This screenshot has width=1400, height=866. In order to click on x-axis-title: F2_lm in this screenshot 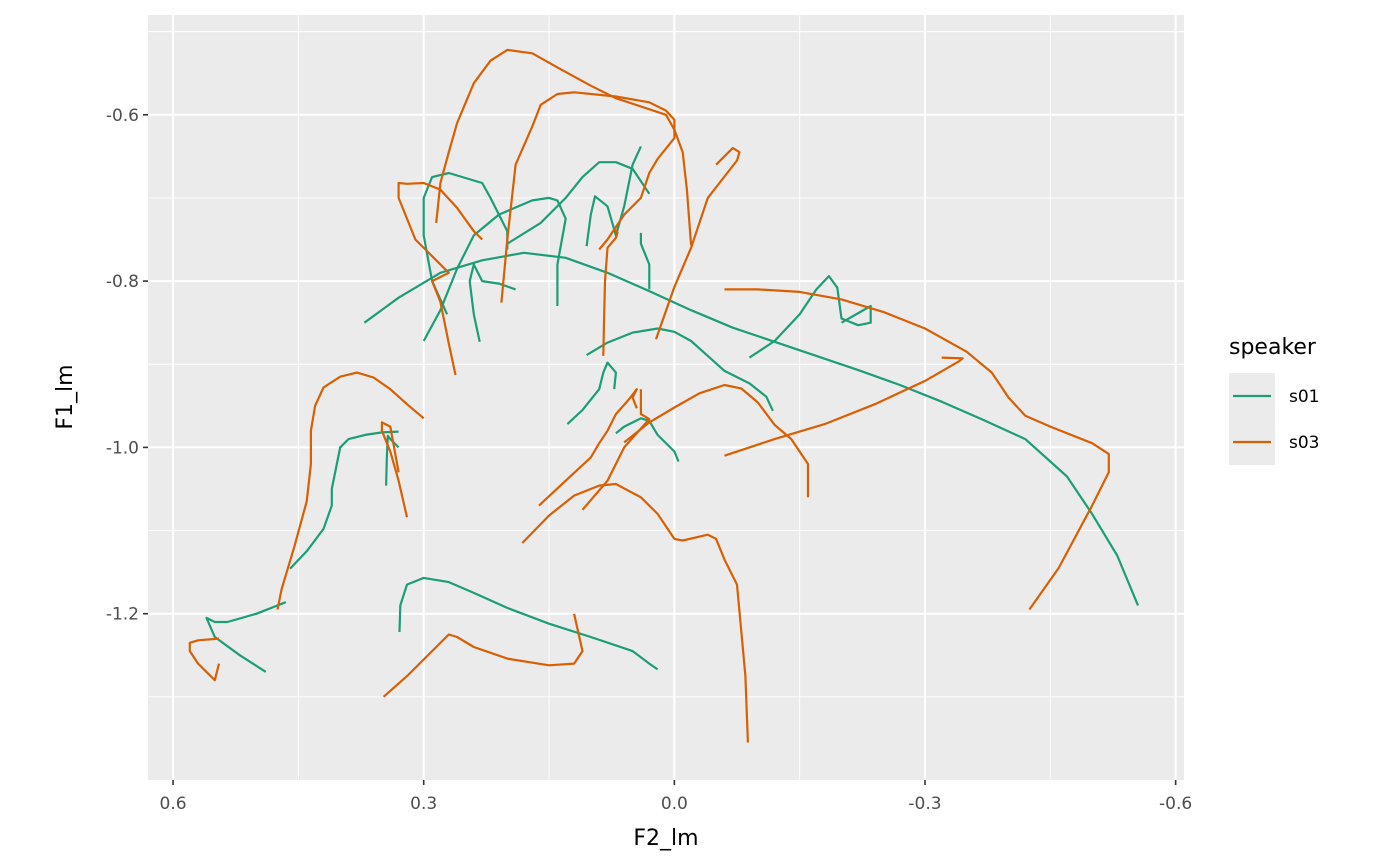, I will do `click(665, 838)`.